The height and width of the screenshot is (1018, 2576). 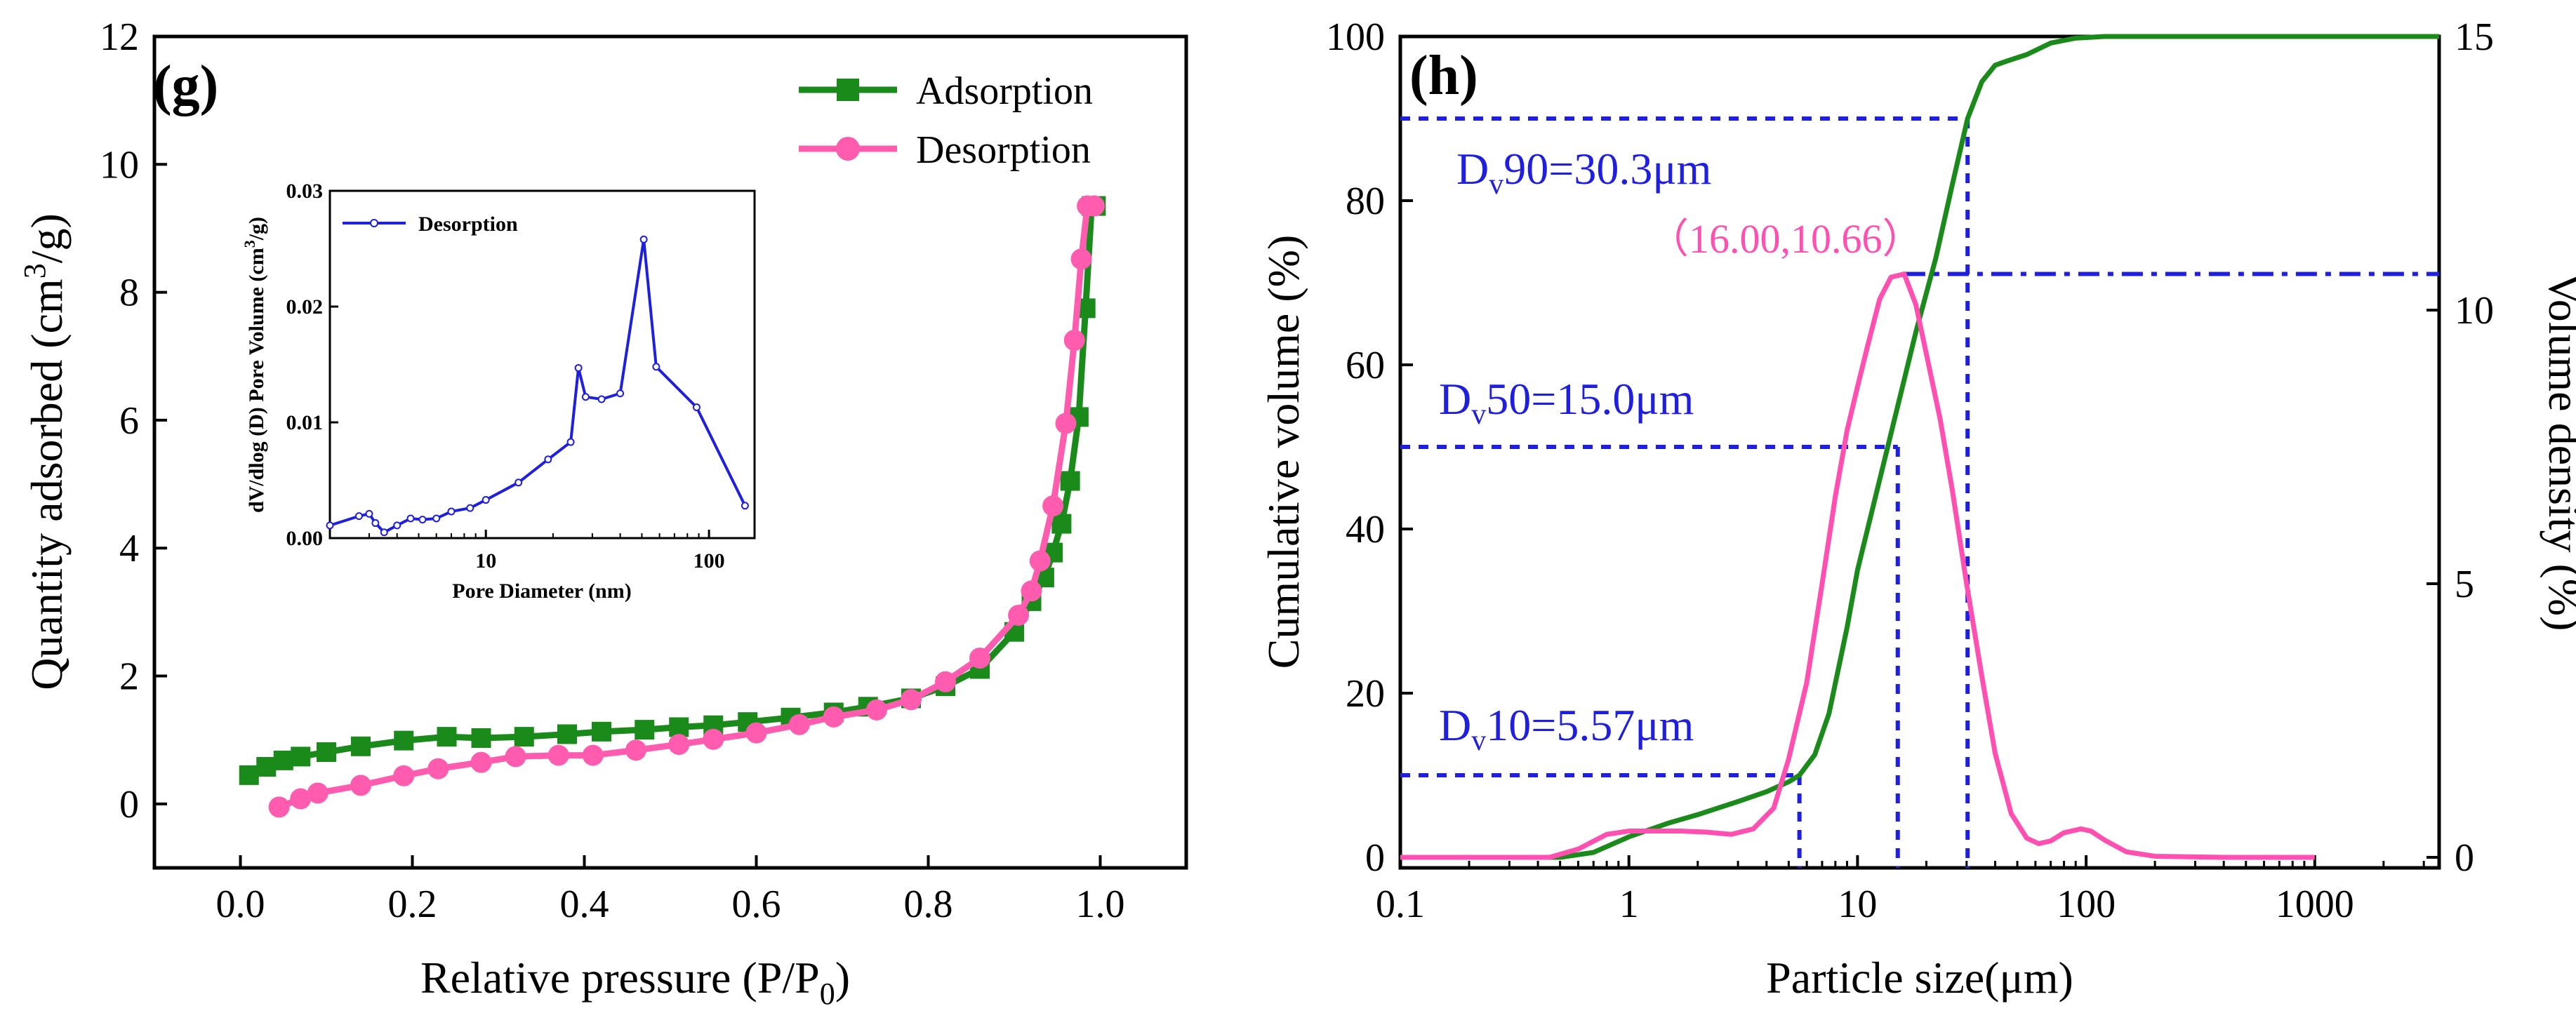 I want to click on inset-ytick-label: 0.03, so click(x=305, y=192).